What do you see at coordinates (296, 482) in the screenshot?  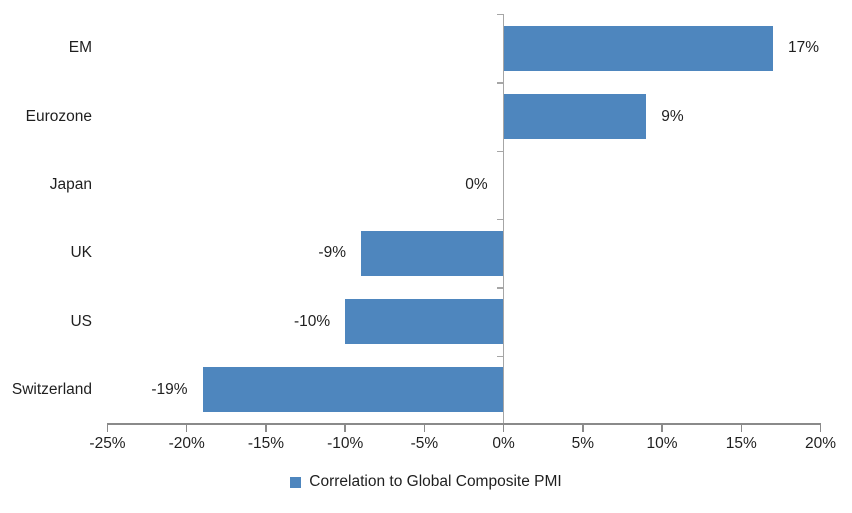 I see `legend-swatch` at bounding box center [296, 482].